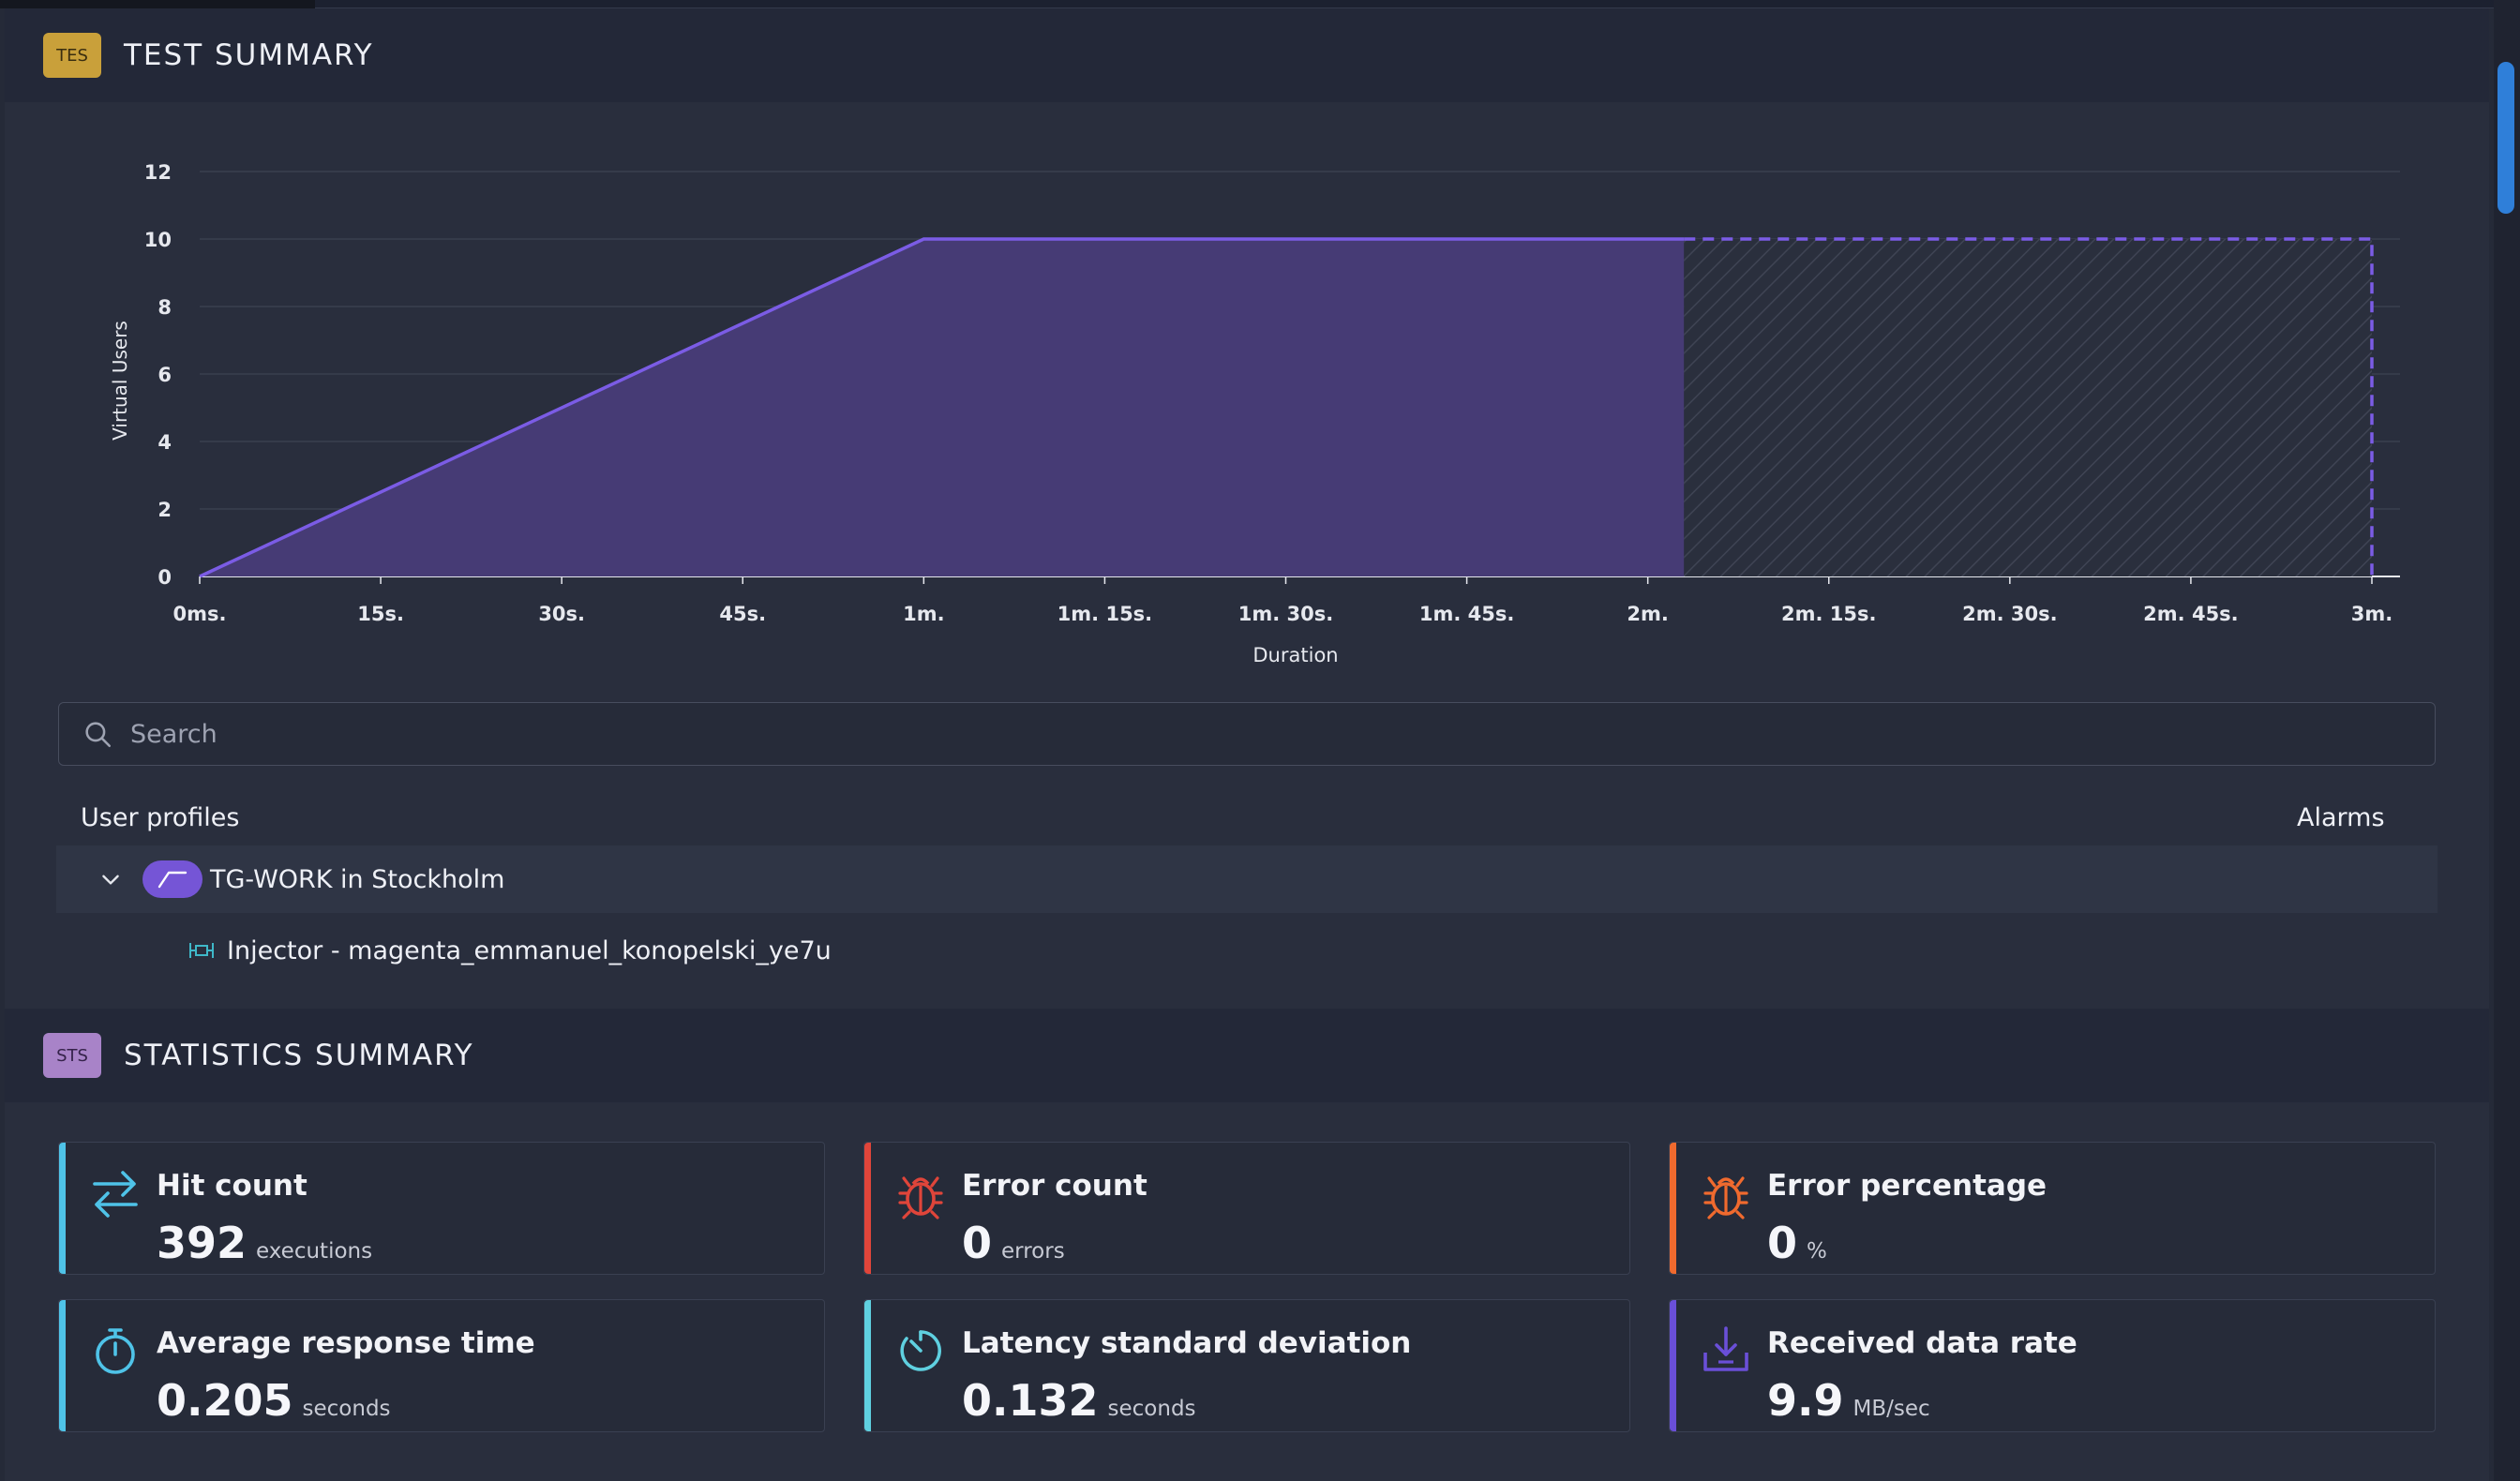 The height and width of the screenshot is (1481, 2520). What do you see at coordinates (1246, 1365) in the screenshot?
I see `stat-card-latency-standard-deviation: Latency standard deviation 0.132 seconds` at bounding box center [1246, 1365].